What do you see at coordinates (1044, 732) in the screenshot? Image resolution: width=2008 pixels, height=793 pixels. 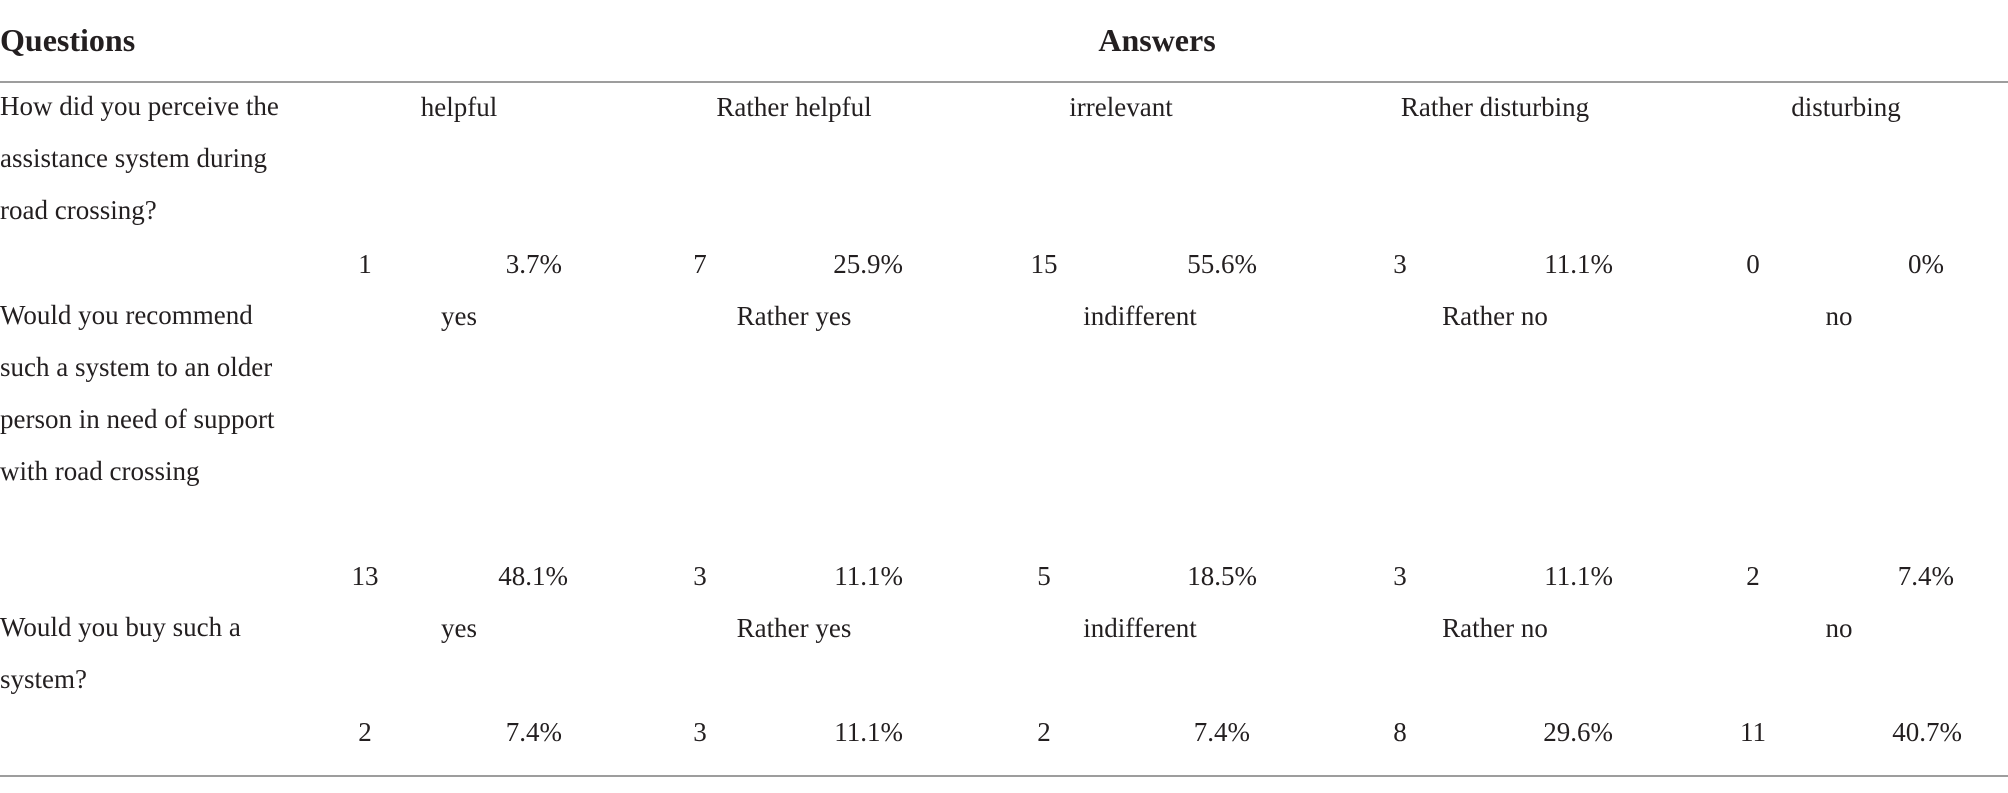 I see `count-r3-3: 2` at bounding box center [1044, 732].